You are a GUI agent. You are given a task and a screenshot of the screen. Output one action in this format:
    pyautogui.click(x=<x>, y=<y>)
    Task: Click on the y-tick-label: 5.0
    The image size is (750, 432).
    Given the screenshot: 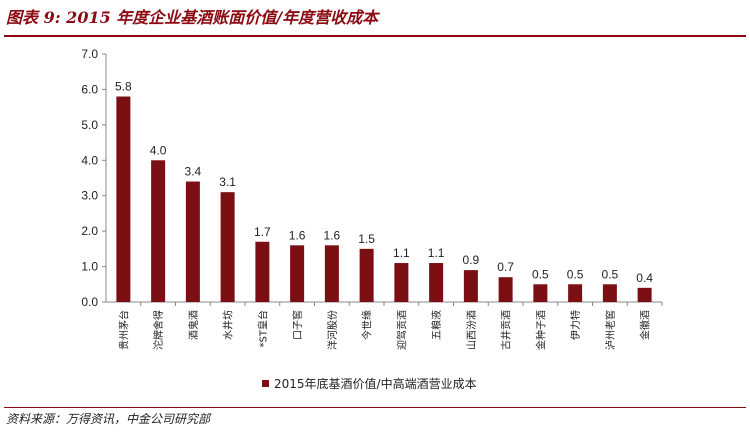 What is the action you would take?
    pyautogui.click(x=89, y=125)
    